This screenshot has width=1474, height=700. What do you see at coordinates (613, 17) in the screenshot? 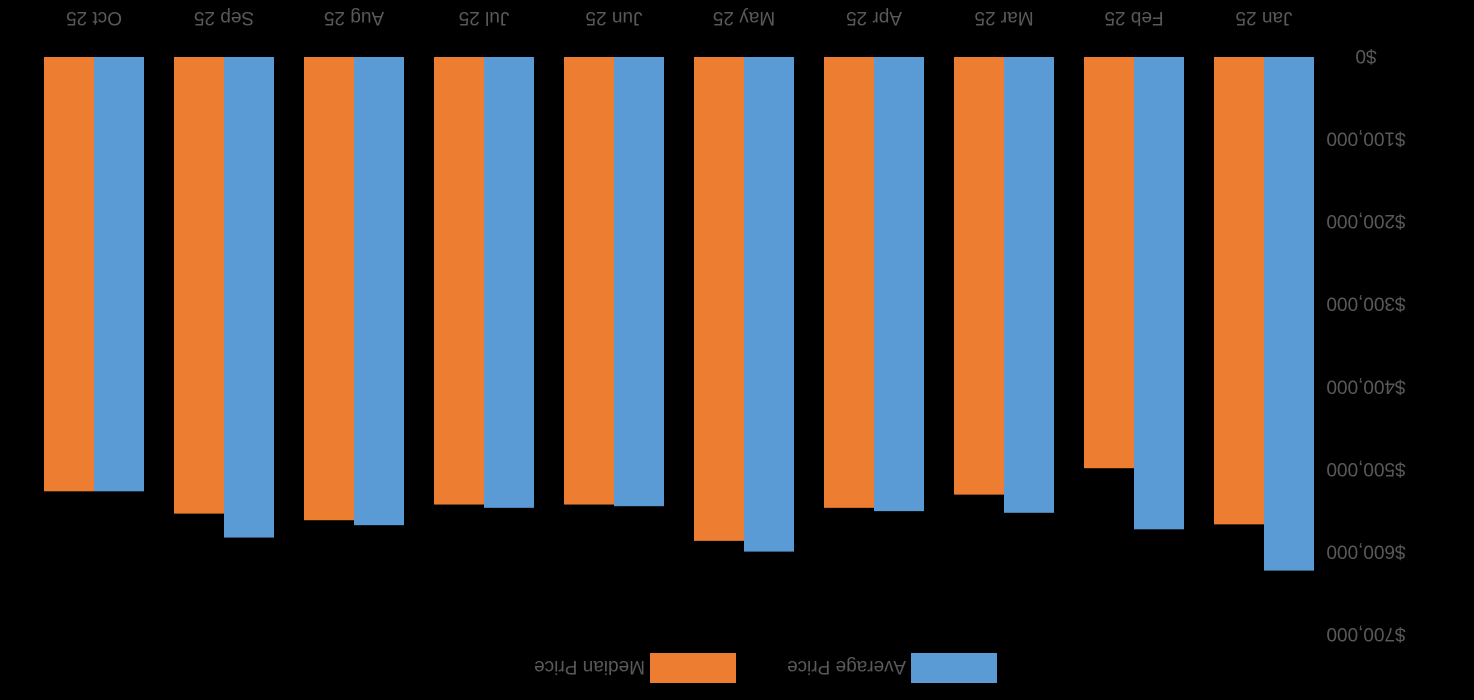
I see `x-tick-label-jun-25: Jun 25` at bounding box center [613, 17].